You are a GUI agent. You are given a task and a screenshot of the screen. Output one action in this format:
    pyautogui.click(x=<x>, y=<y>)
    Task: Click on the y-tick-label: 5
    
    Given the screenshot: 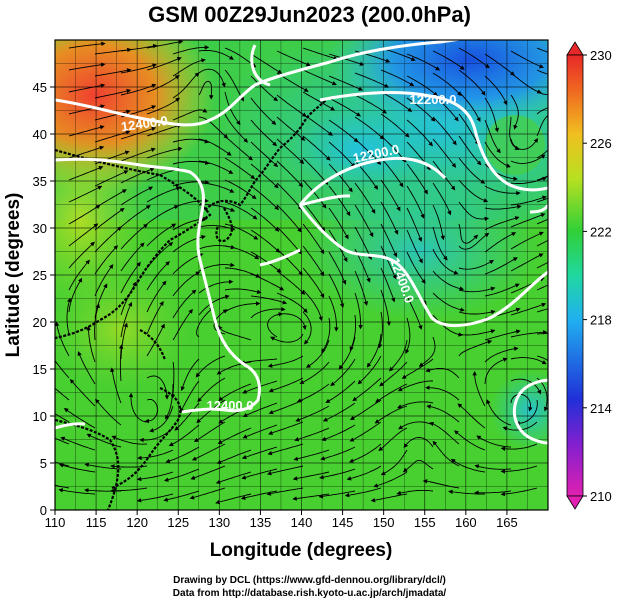 What is the action you would take?
    pyautogui.click(x=43, y=463)
    